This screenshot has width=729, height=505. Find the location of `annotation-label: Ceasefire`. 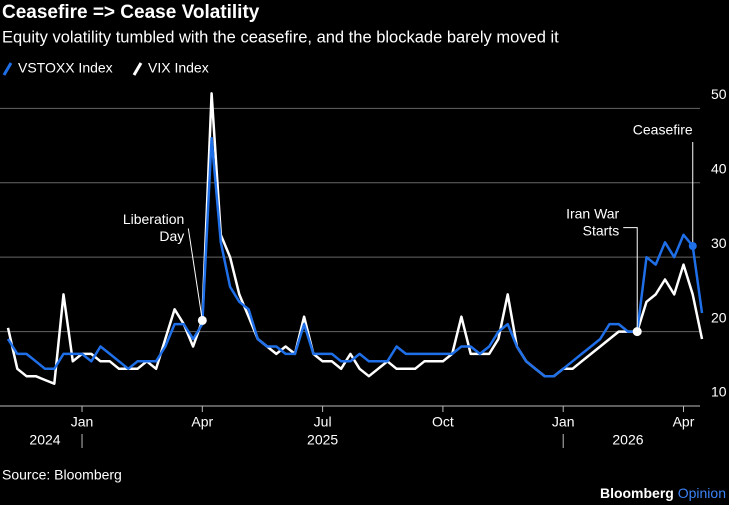

annotation-label: Ceasefire is located at coordinates (663, 130).